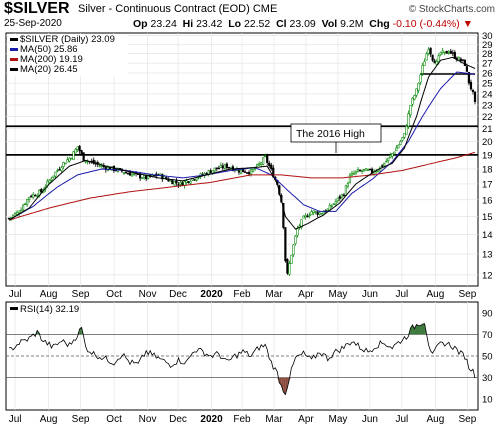 This screenshot has width=499, height=430. Describe the element at coordinates (286, 386) in the screenshot. I see `rsi-oversold-fill` at that location.